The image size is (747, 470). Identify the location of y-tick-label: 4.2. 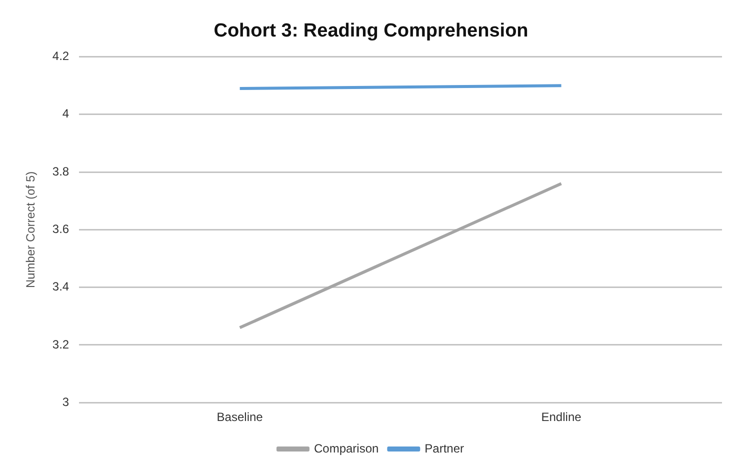
(61, 56).